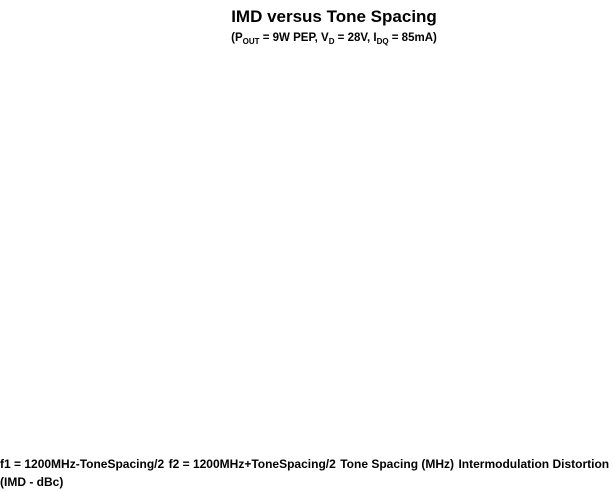 Image resolution: width=614 pixels, height=491 pixels. What do you see at coordinates (397, 464) in the screenshot?
I see `x-axis-label: Tone Spacing (MHz)` at bounding box center [397, 464].